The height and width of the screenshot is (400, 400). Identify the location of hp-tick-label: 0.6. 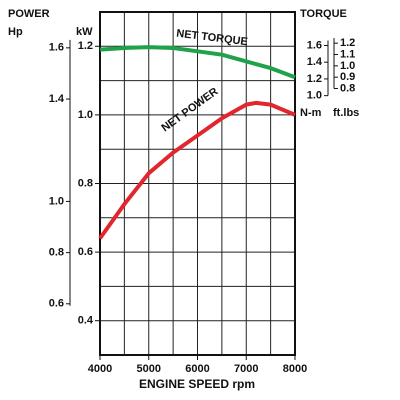
(56, 304).